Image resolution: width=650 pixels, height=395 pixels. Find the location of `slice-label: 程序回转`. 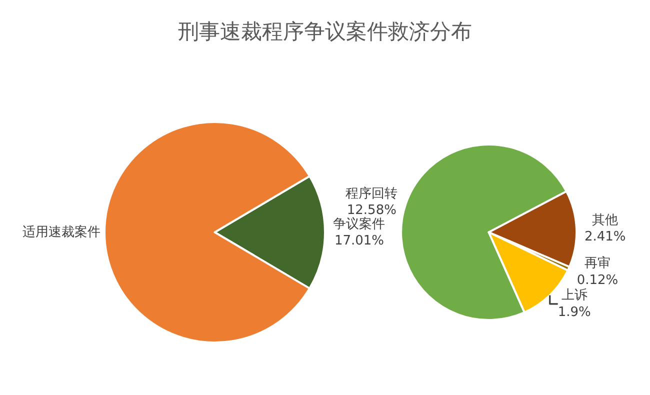

slice-label: 程序回转 is located at coordinates (372, 193).